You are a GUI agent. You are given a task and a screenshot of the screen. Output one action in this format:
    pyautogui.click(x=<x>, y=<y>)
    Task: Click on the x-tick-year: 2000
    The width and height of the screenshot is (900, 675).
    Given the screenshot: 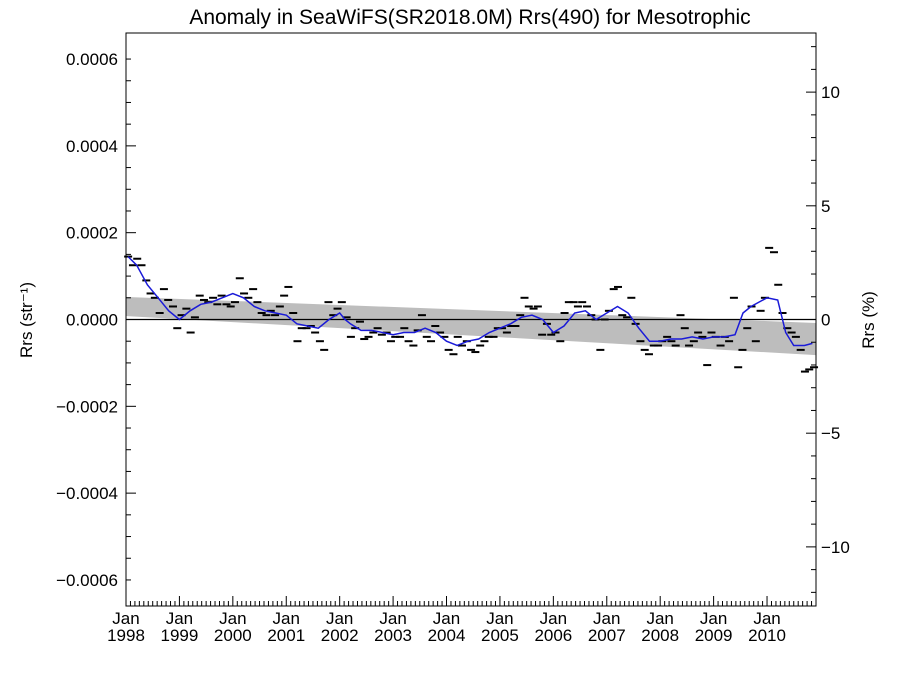 What is the action you would take?
    pyautogui.click(x=233, y=635)
    